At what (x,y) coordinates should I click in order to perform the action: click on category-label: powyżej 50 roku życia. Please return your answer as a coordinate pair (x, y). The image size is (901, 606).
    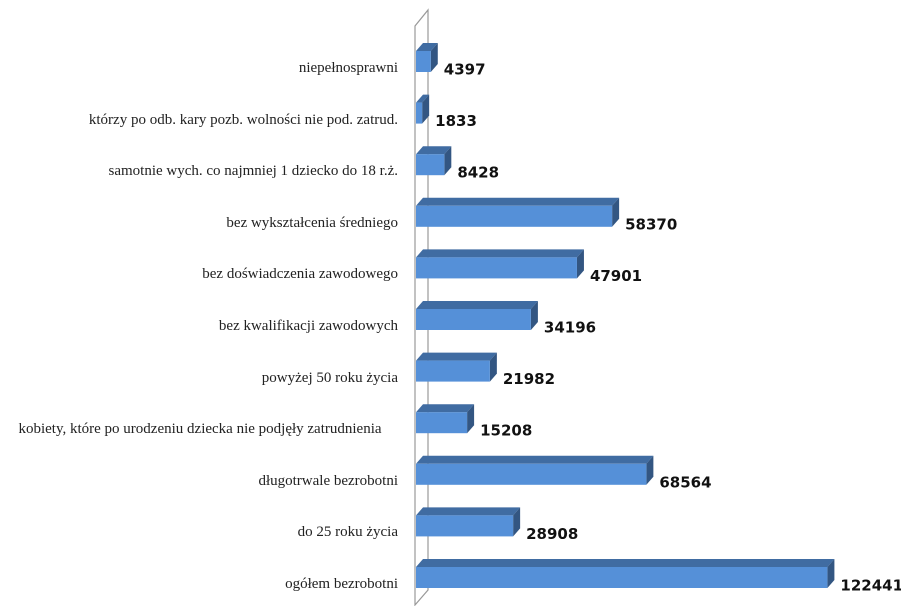
    Looking at the image, I should click on (329, 377).